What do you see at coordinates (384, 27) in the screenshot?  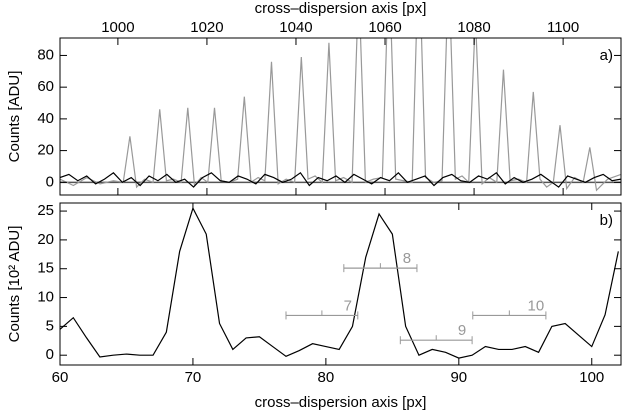 I see `x-tick-label: 1060` at bounding box center [384, 27].